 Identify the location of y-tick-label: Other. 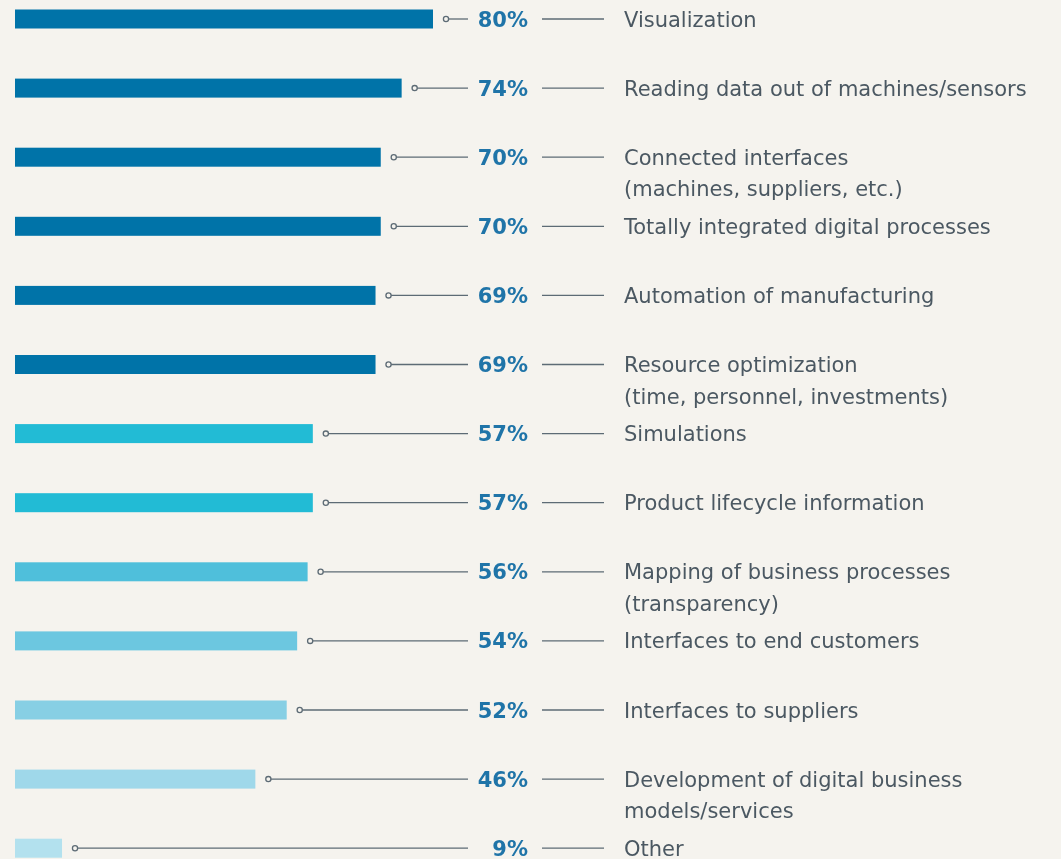
(654, 847).